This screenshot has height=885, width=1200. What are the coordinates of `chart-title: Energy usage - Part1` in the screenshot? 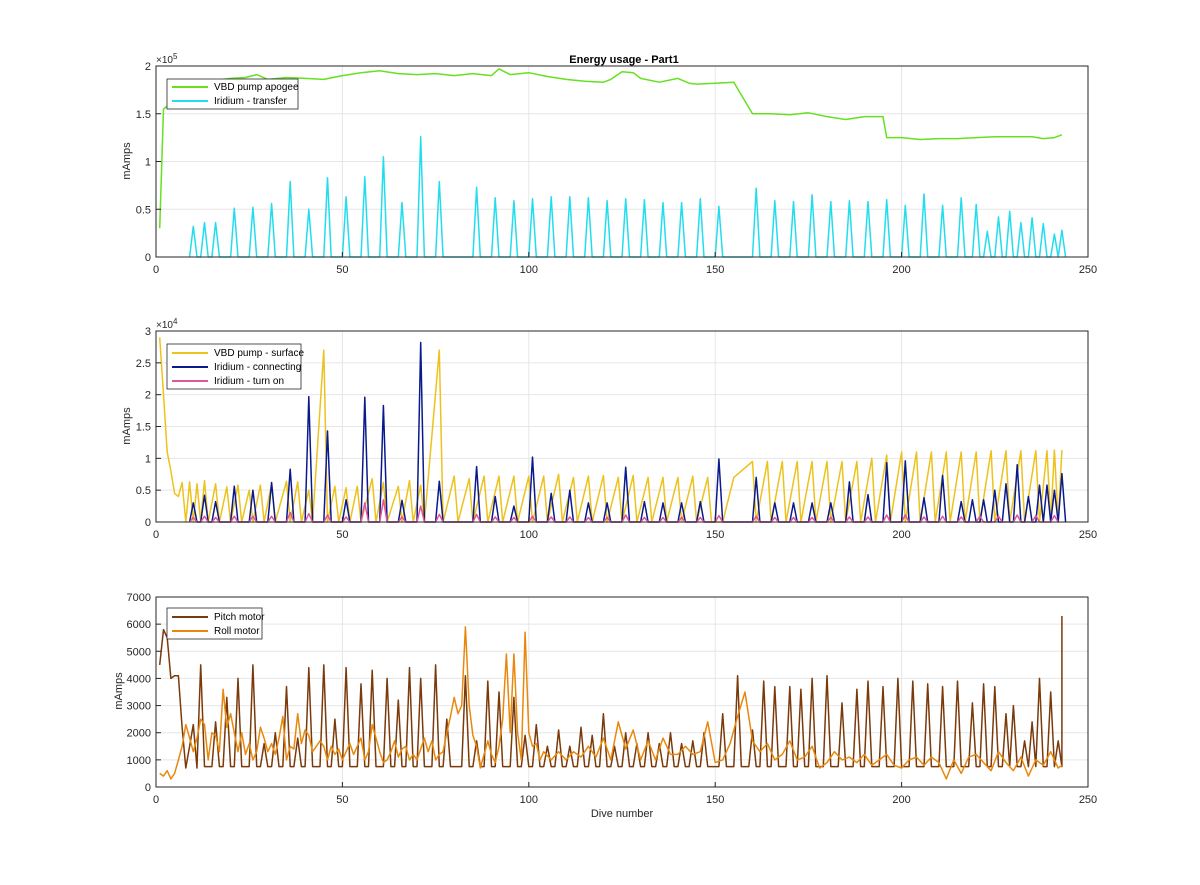 It's located at (623, 60).